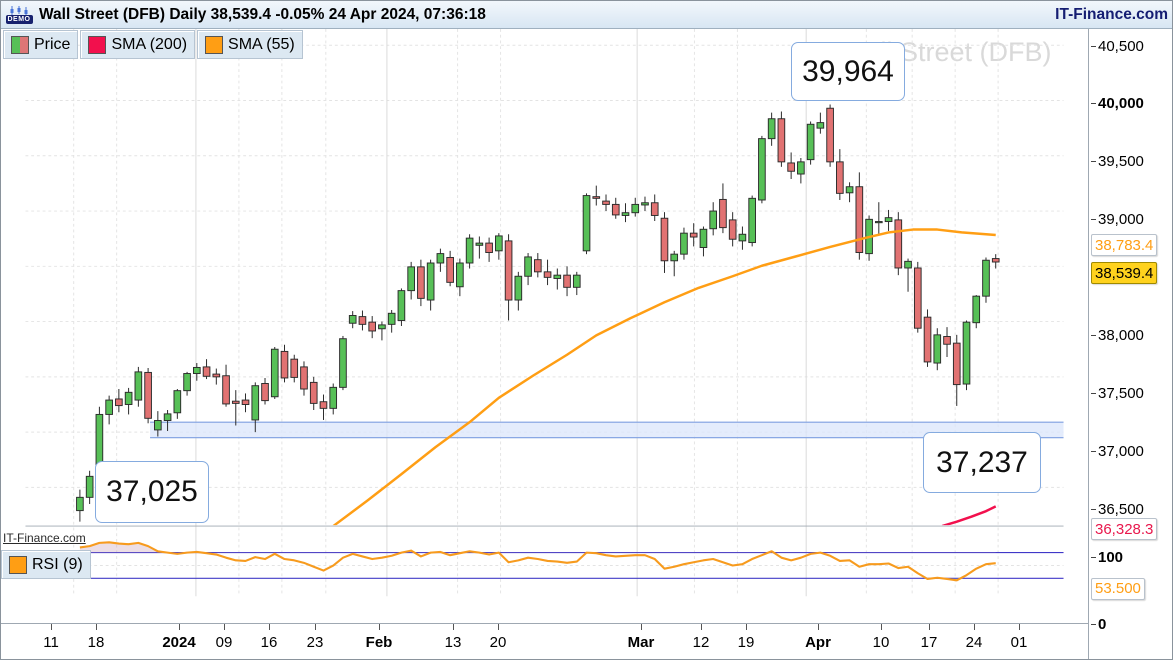 The image size is (1173, 660). I want to click on time-axis: 11 18 2024 09 16 23 Feb 13 20 Mar 12 19 Apr 10 17 24 01, so click(544, 641).